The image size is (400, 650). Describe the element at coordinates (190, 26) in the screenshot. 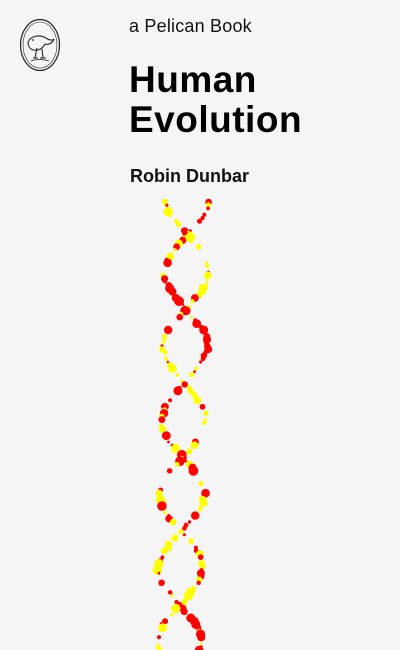

I see `series-label: a Pelican Book` at that location.